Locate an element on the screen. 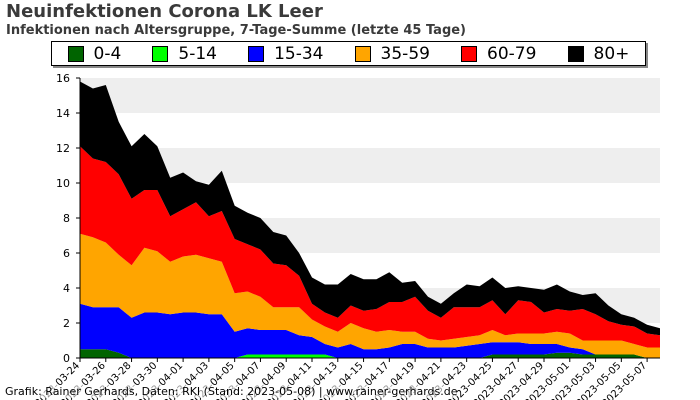 The image size is (700, 400). legend-item-35-59: 35-59 is located at coordinates (392, 53).